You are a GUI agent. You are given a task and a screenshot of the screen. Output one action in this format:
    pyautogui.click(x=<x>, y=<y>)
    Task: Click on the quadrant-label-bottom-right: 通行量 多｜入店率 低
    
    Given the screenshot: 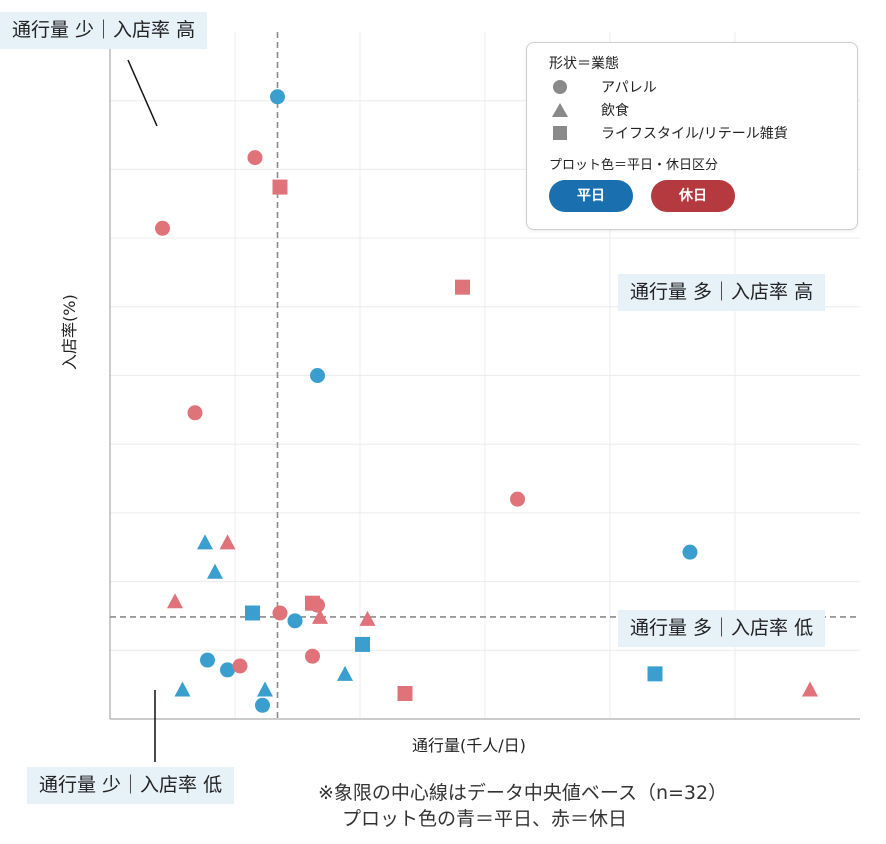 What is the action you would take?
    pyautogui.click(x=722, y=628)
    